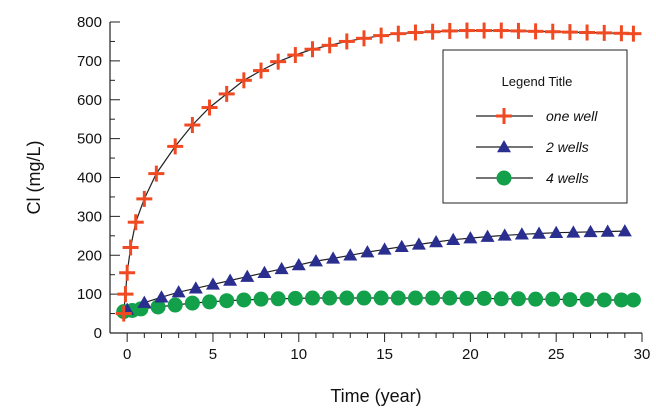 The height and width of the screenshot is (408, 656). What do you see at coordinates (532, 178) in the screenshot?
I see `legend-entry: 4 wells` at bounding box center [532, 178].